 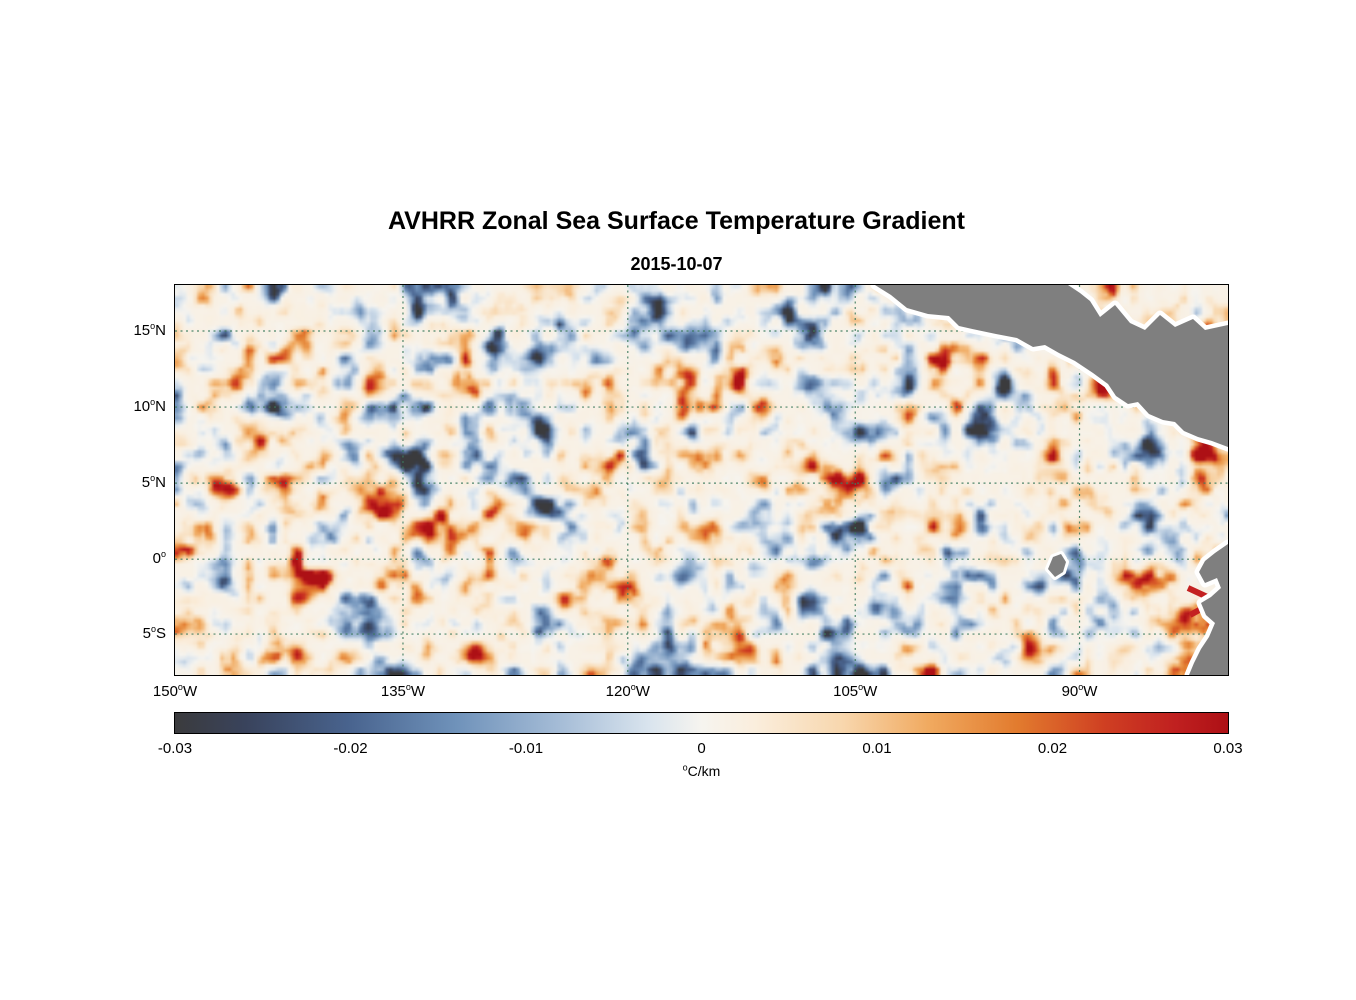 I want to click on colorbar-ticks: -0.03 -0.02 -0.01 0 0.01 0.02 0.03, so click(x=700, y=750).